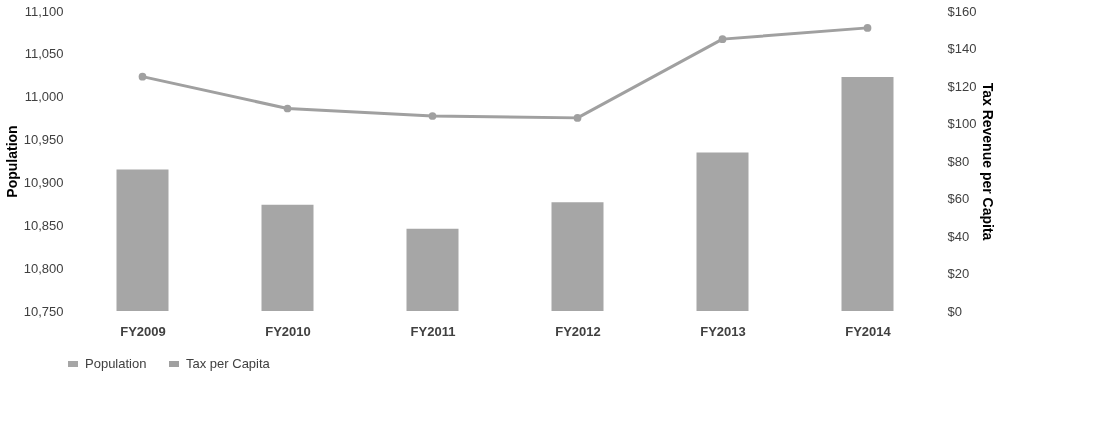 The image size is (1100, 430). What do you see at coordinates (958, 273) in the screenshot?
I see `y2-tick-label: $20` at bounding box center [958, 273].